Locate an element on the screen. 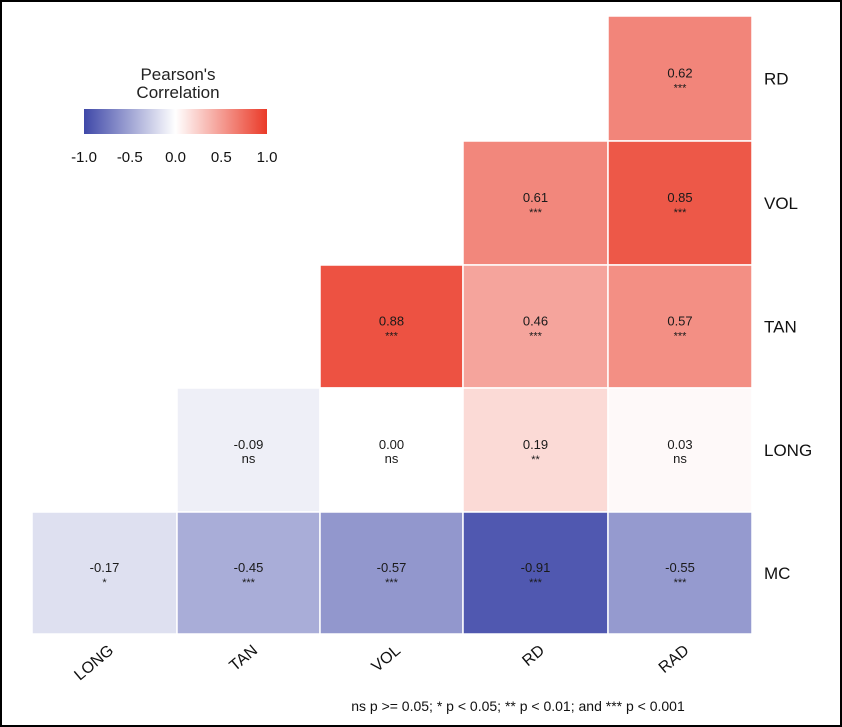 The width and height of the screenshot is (842, 727). heatmap-cell-rd-tan: 0.46 *** is located at coordinates (535, 326).